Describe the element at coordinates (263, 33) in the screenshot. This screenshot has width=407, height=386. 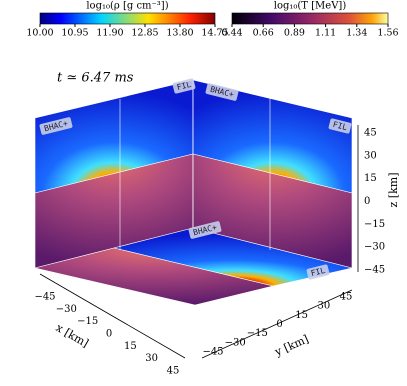
I see `colorbar-tick-label: 0.66` at that location.